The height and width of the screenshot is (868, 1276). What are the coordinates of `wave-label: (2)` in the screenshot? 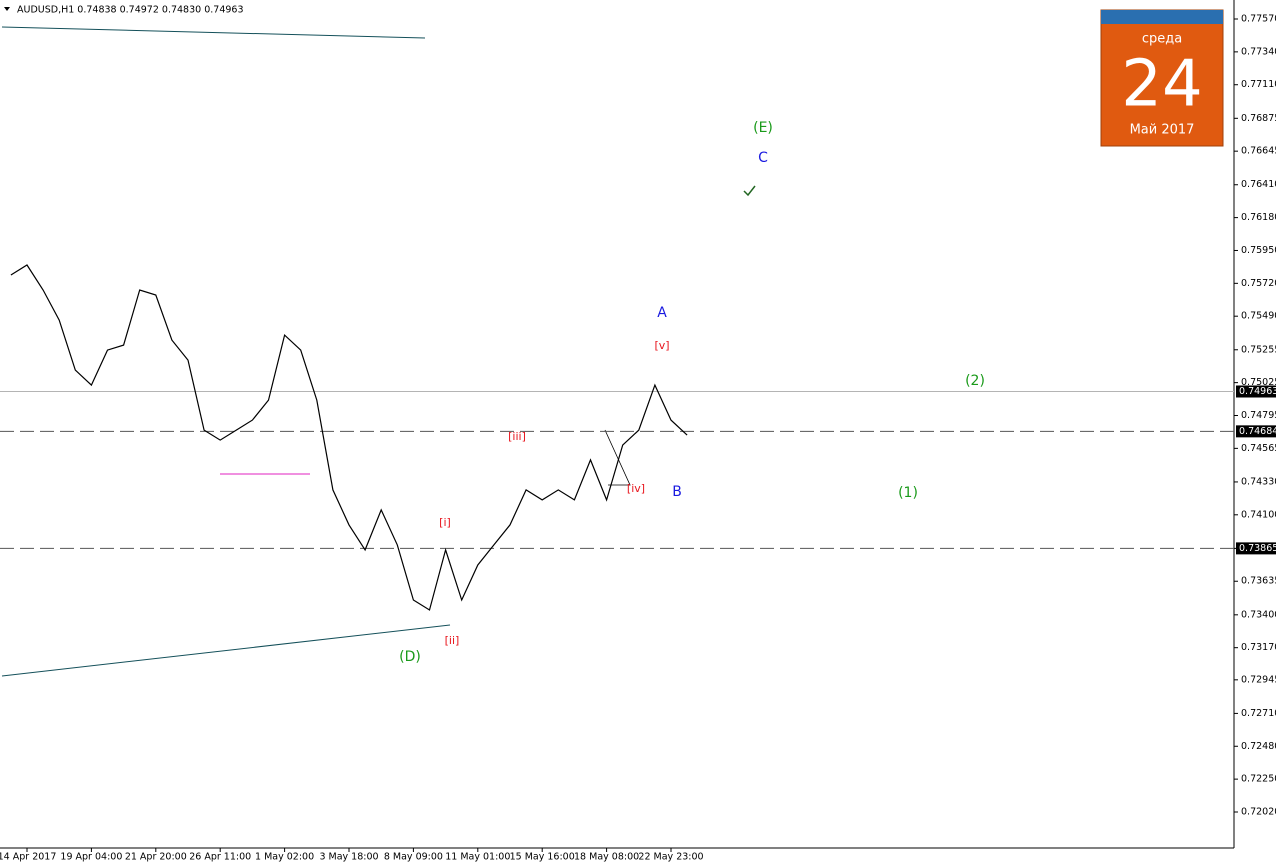 It's located at (975, 381).